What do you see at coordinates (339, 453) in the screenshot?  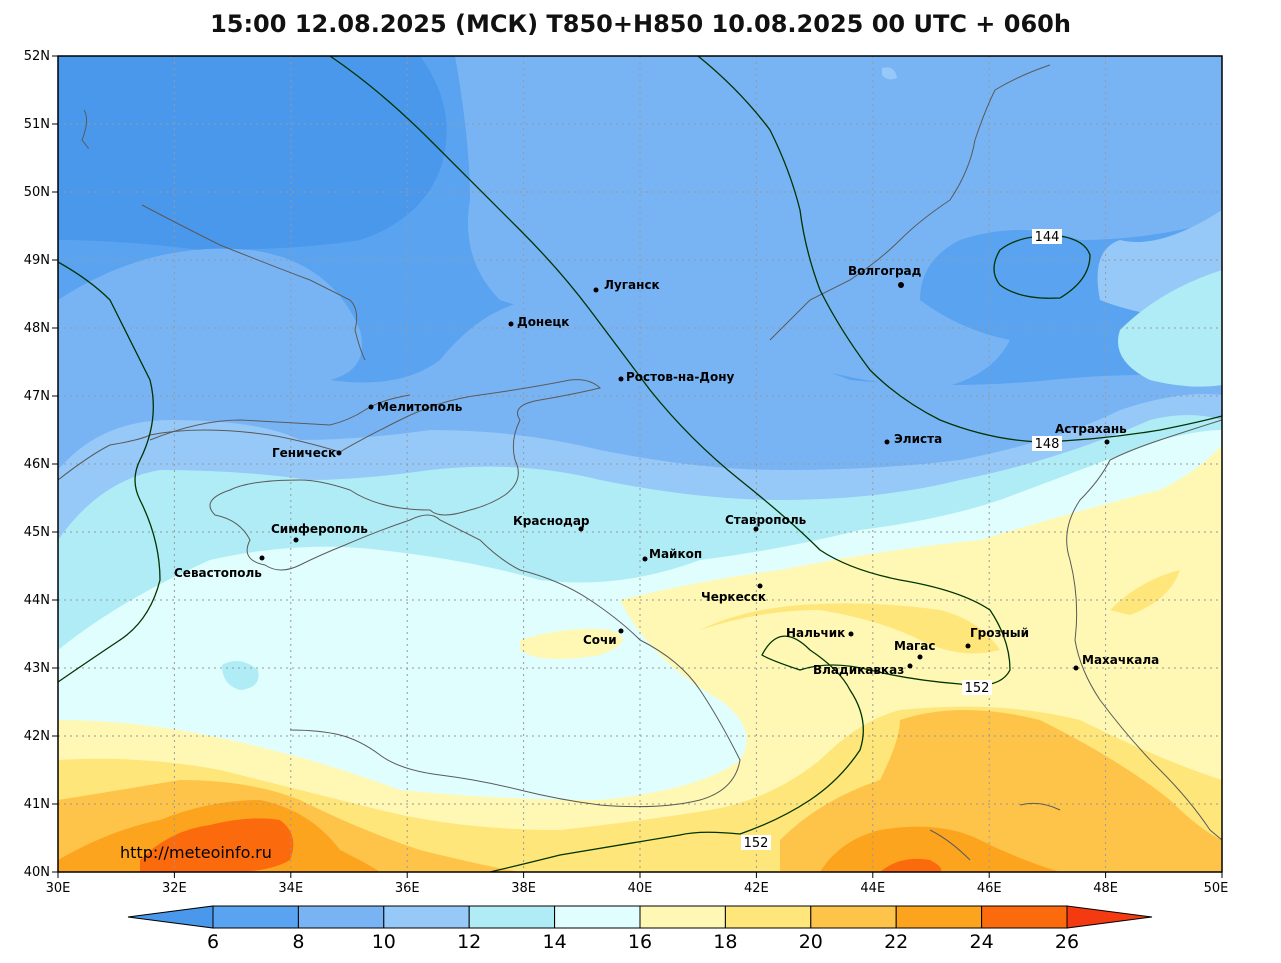 I see `city-marker-genichesk` at bounding box center [339, 453].